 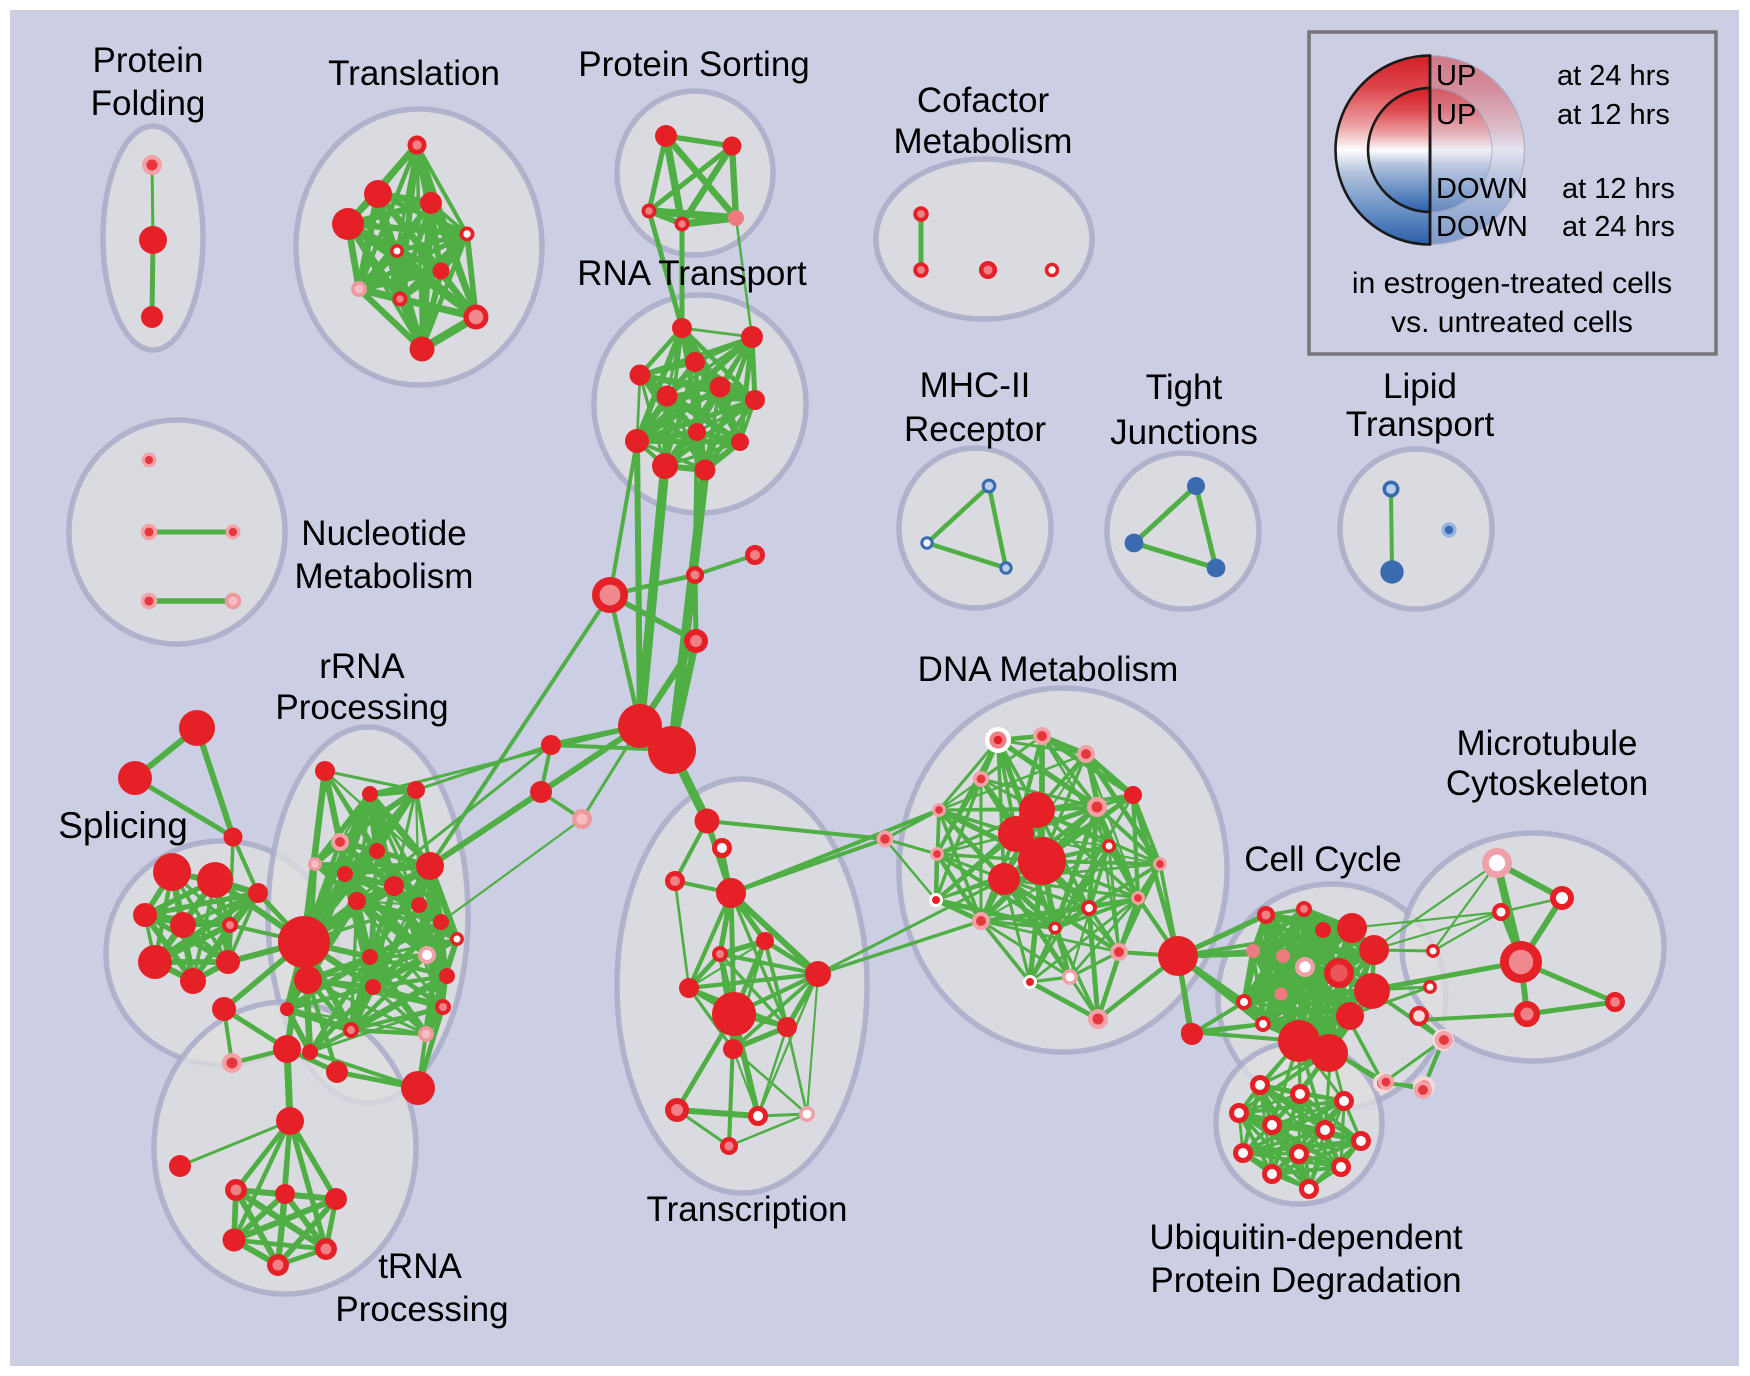 I want to click on svg-text: MHC-II, so click(x=975, y=385).